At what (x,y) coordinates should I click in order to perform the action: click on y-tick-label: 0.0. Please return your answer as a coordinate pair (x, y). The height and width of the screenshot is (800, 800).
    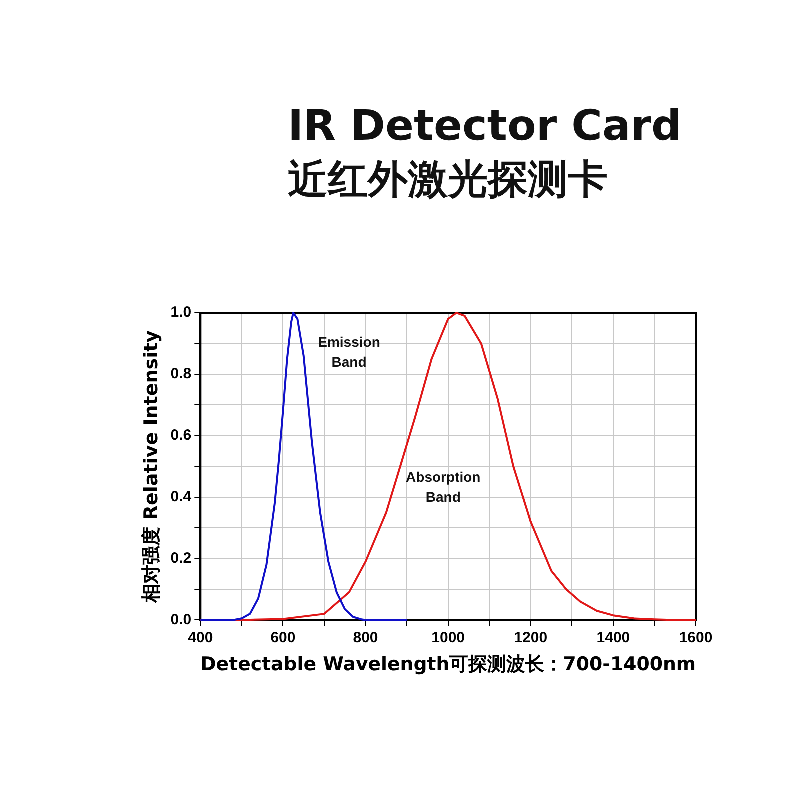
    Looking at the image, I should click on (181, 619).